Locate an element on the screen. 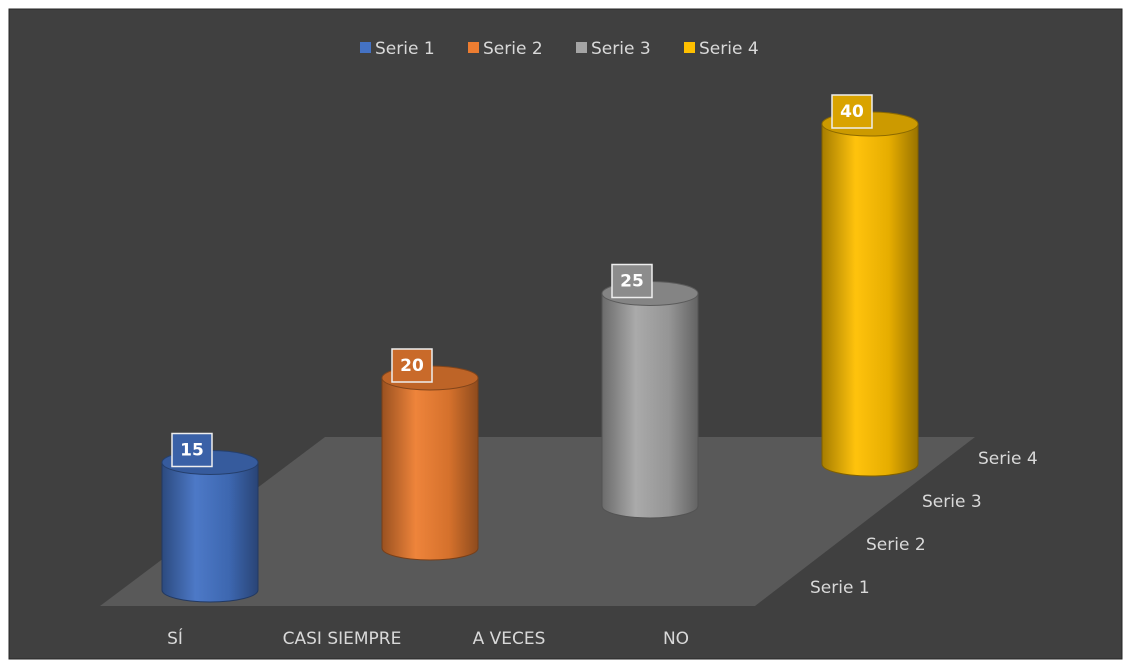  x-tick-label: A VECES is located at coordinates (509, 639).